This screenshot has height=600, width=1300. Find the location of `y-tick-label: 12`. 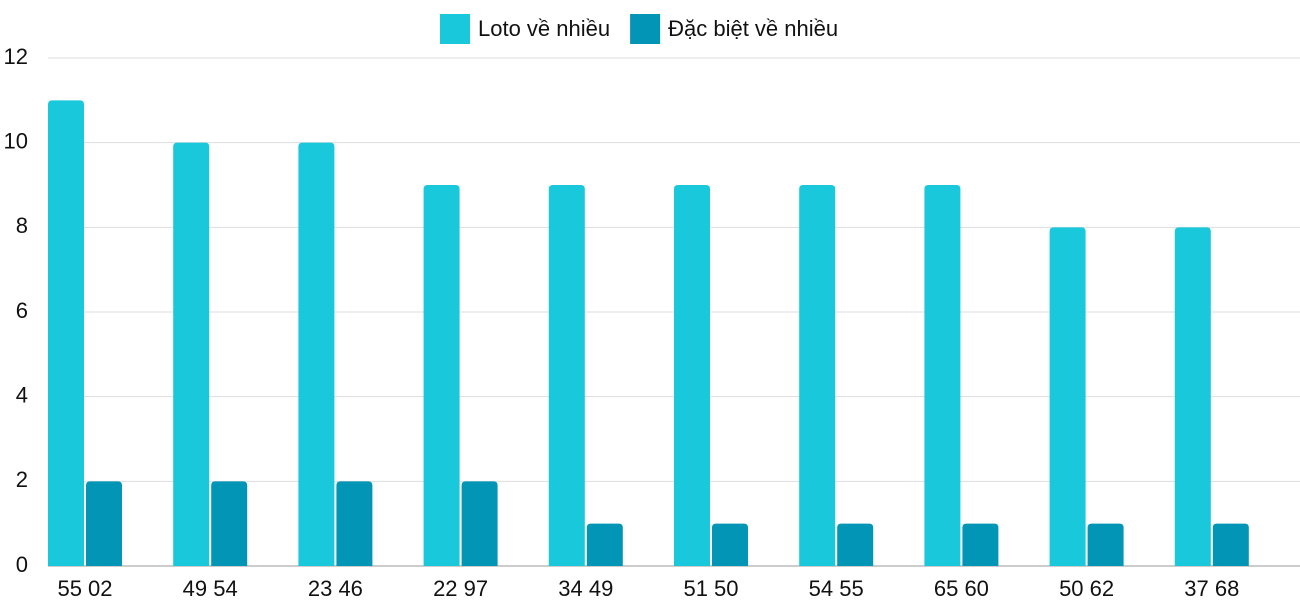

y-tick-label: 12 is located at coordinates (16, 56).